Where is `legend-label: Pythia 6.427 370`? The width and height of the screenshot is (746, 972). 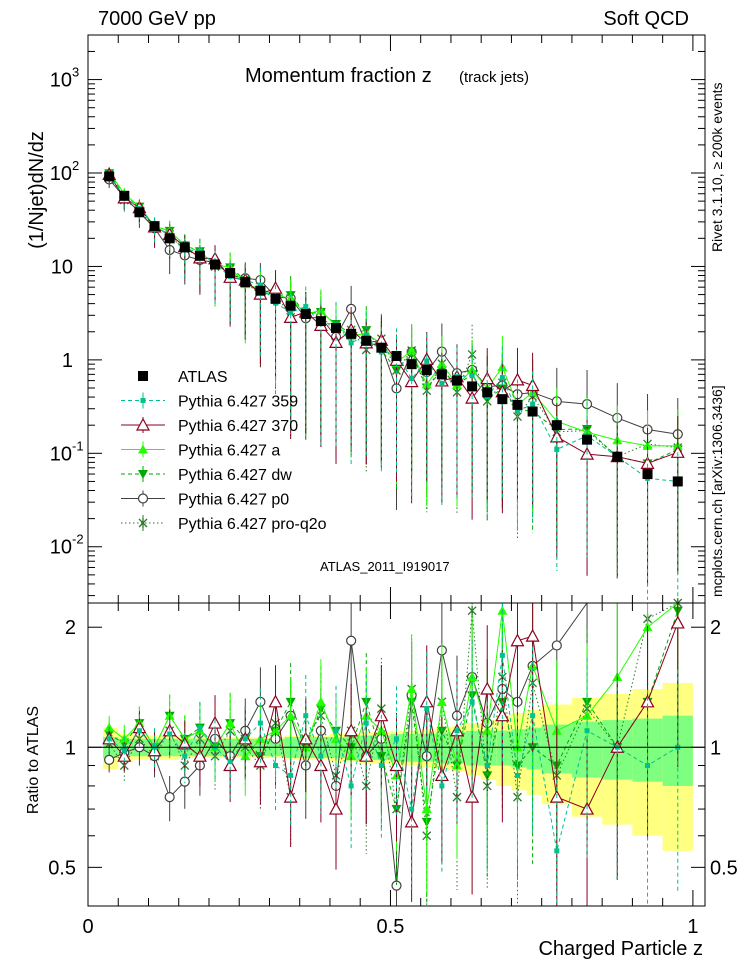 legend-label: Pythia 6.427 370 is located at coordinates (238, 426).